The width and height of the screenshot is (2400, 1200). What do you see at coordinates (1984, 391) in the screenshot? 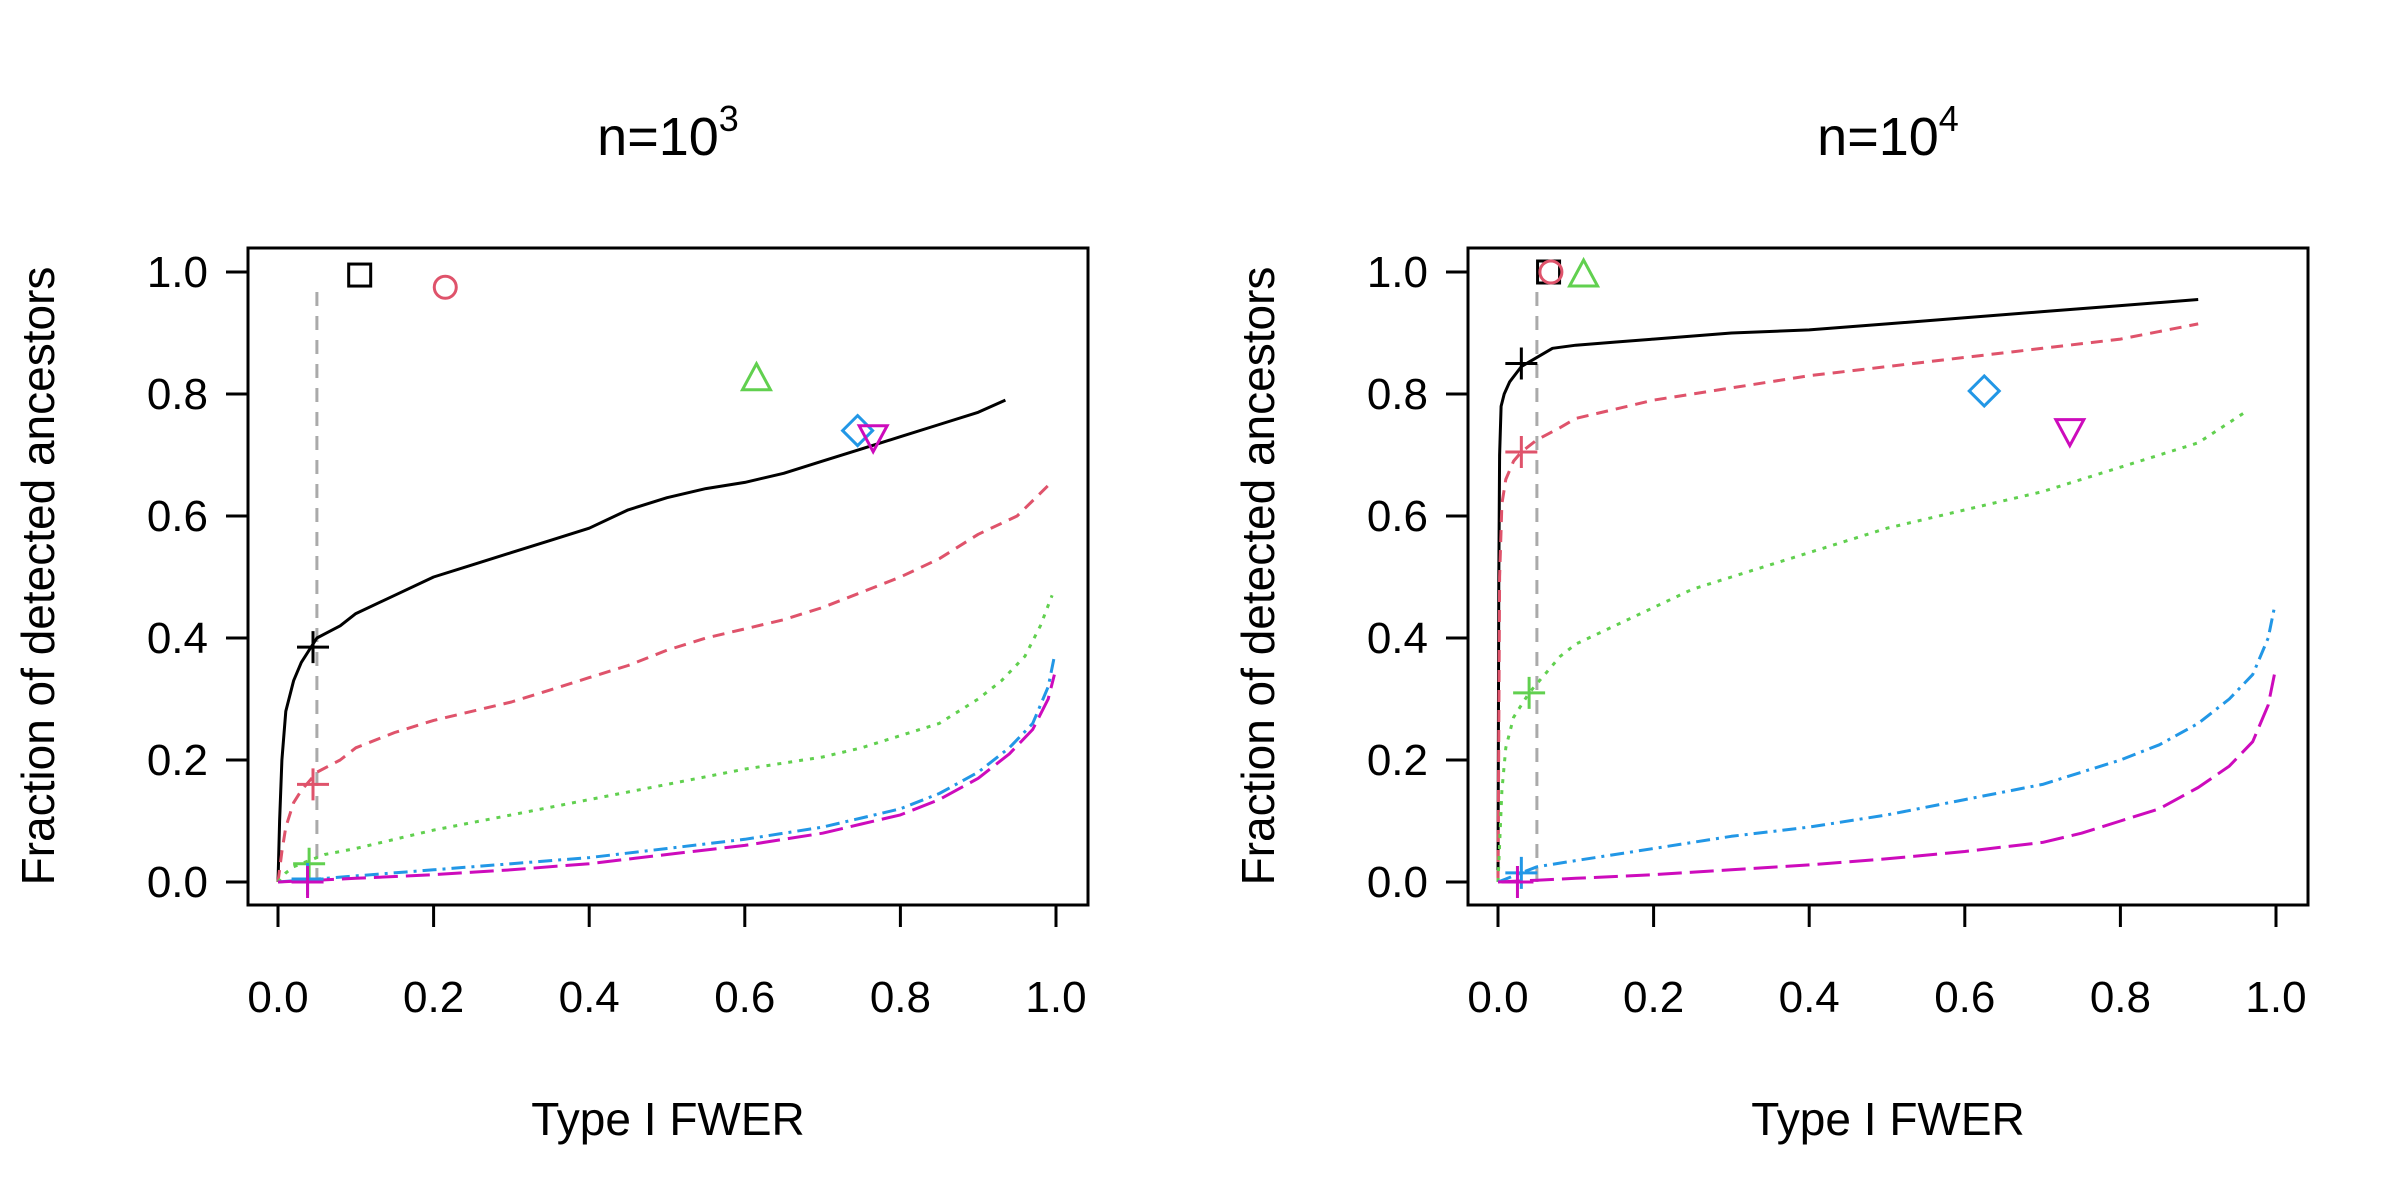
I see `point-diamond-blue` at bounding box center [1984, 391].